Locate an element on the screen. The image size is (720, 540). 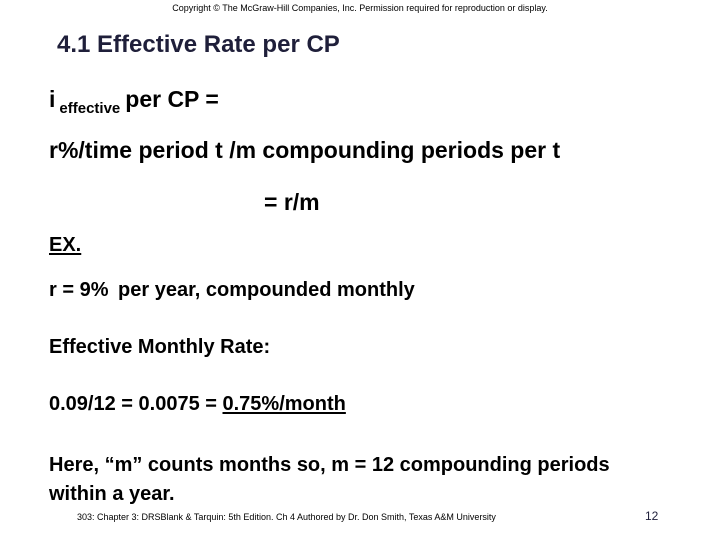
calculation-prefix: 0.09/12 = 0.0075 = is located at coordinates (133, 404).